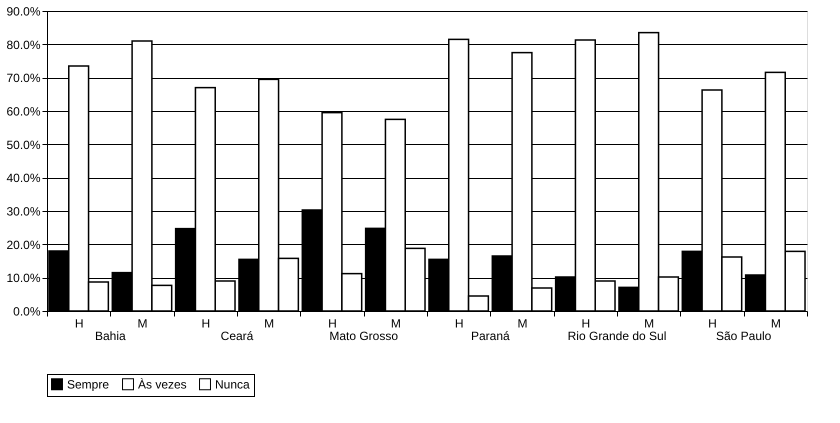 The height and width of the screenshot is (423, 840). What do you see at coordinates (23, 45) in the screenshot?
I see `y-tick-label: 80.0%` at bounding box center [23, 45].